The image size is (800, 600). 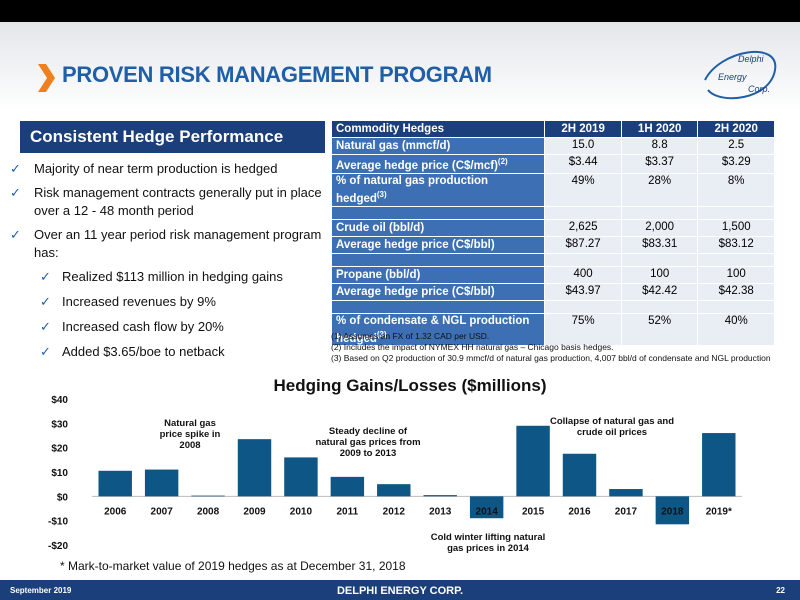 I want to click on footer-company: DELPHI ENERGY CORP., so click(x=400, y=591).